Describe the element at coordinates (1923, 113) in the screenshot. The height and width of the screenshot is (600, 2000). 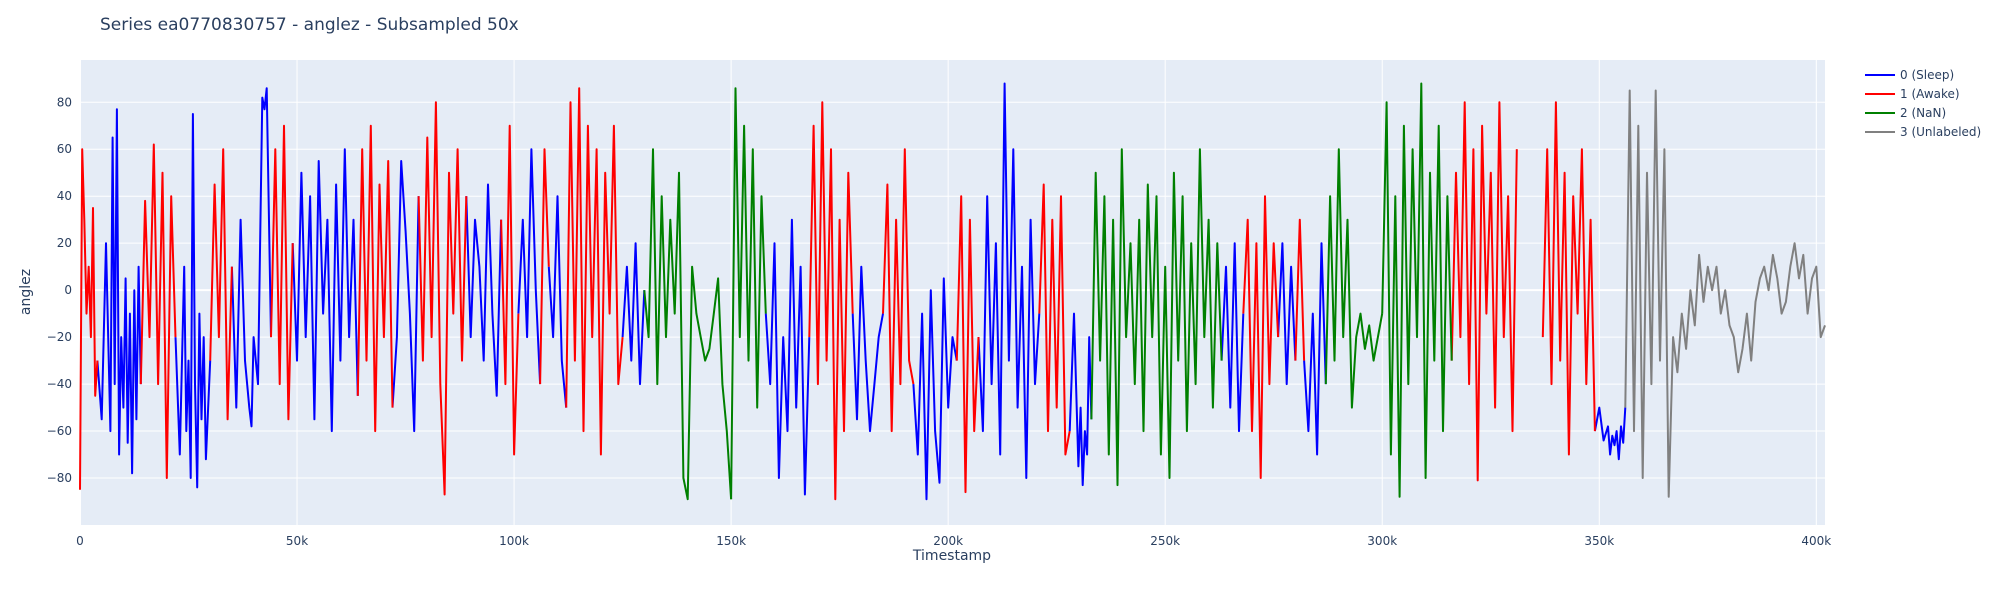
I see `legend-label: 2 (NaN)` at that location.